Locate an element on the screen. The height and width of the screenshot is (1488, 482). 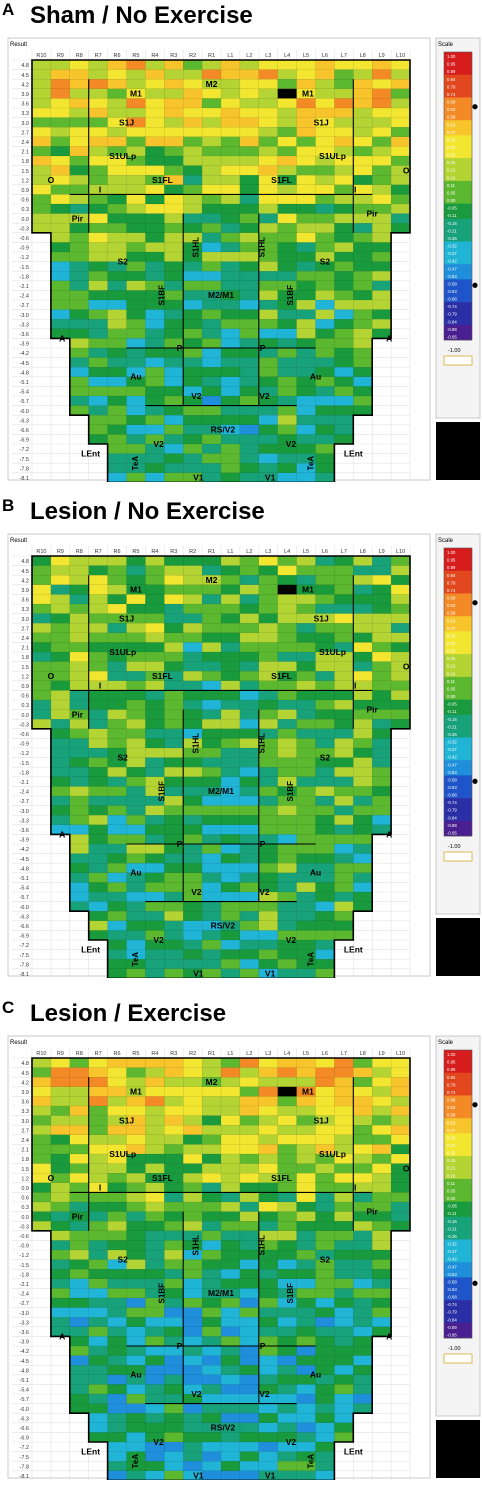
region-label-vertical: TeA is located at coordinates (311, 1461).